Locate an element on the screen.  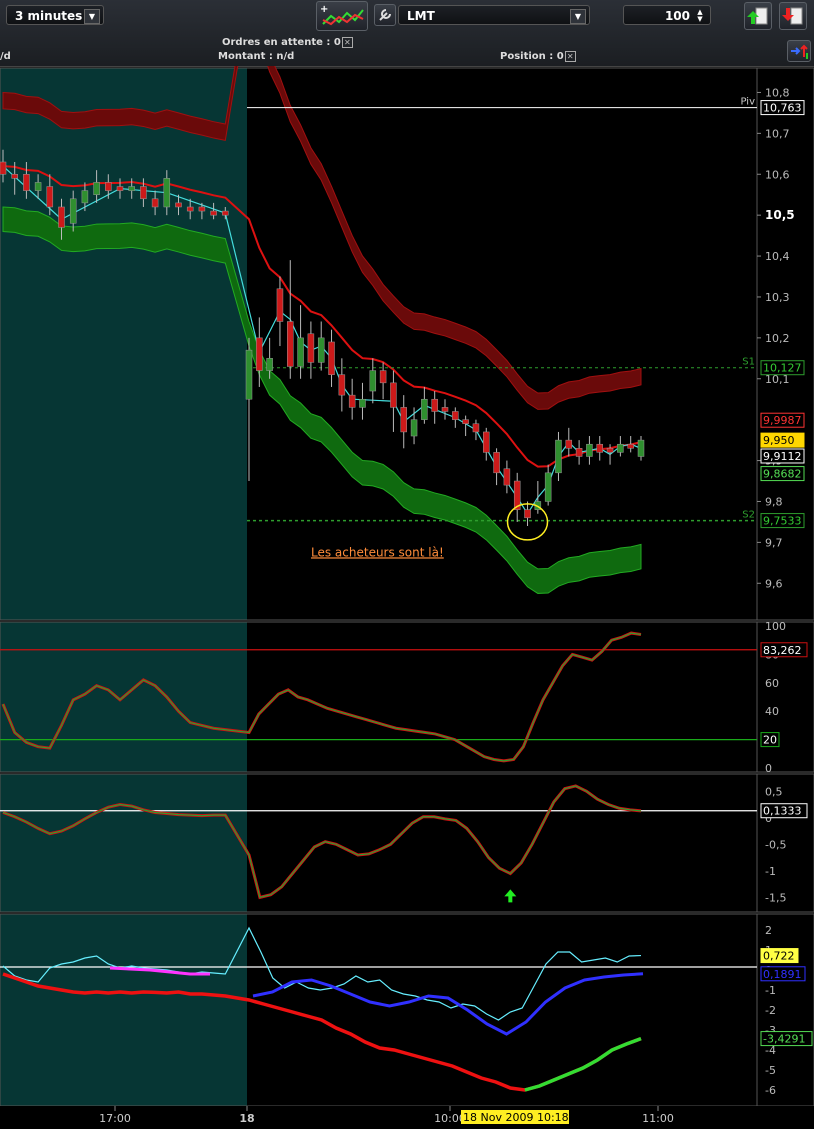
settings-button is located at coordinates (385, 15).